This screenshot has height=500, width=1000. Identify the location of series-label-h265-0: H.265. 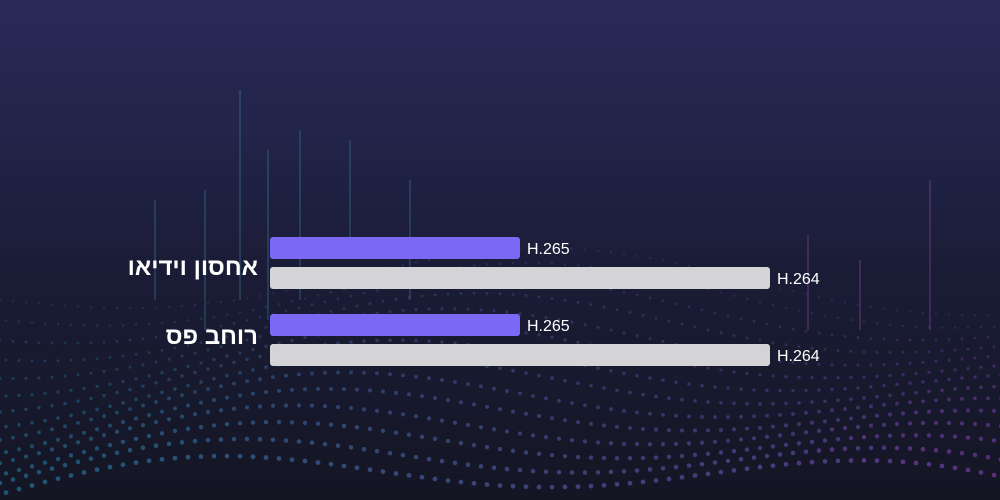
(548, 249).